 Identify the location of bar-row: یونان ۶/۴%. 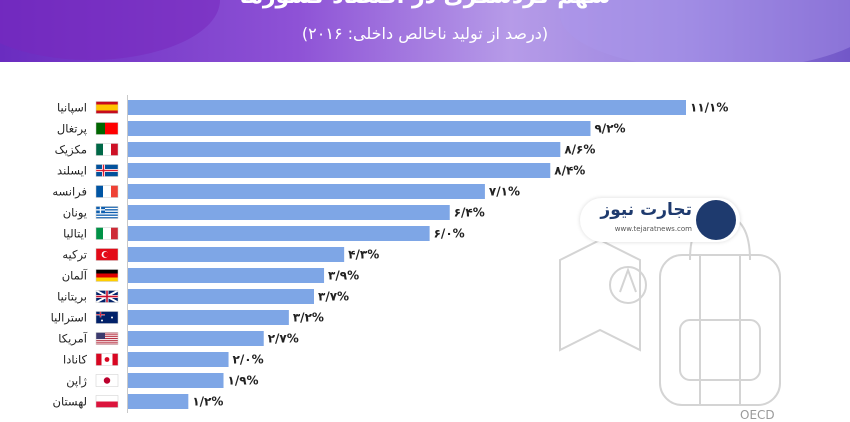
(274, 213).